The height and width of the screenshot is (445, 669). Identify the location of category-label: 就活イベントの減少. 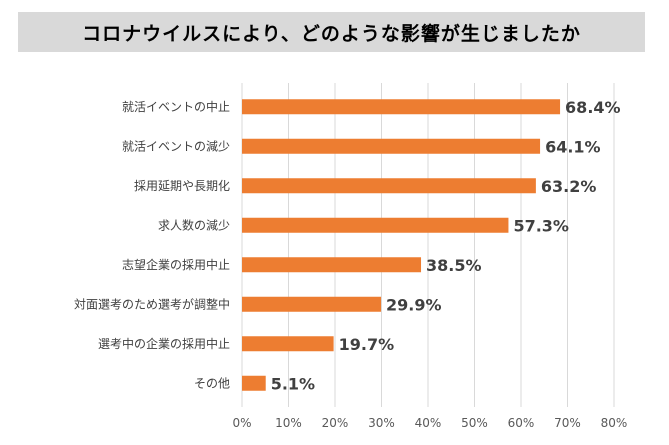
(176, 145).